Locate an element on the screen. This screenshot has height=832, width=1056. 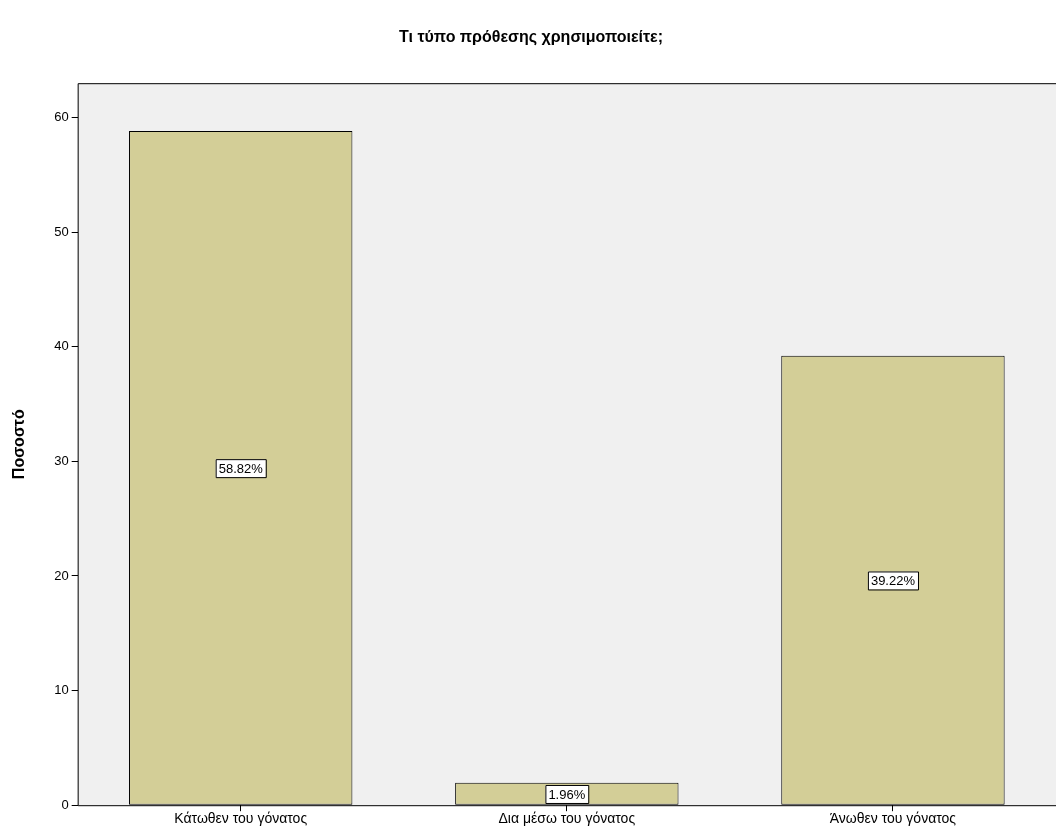
x-tick-label: Άνωθεν του γόνατος is located at coordinates (893, 818).